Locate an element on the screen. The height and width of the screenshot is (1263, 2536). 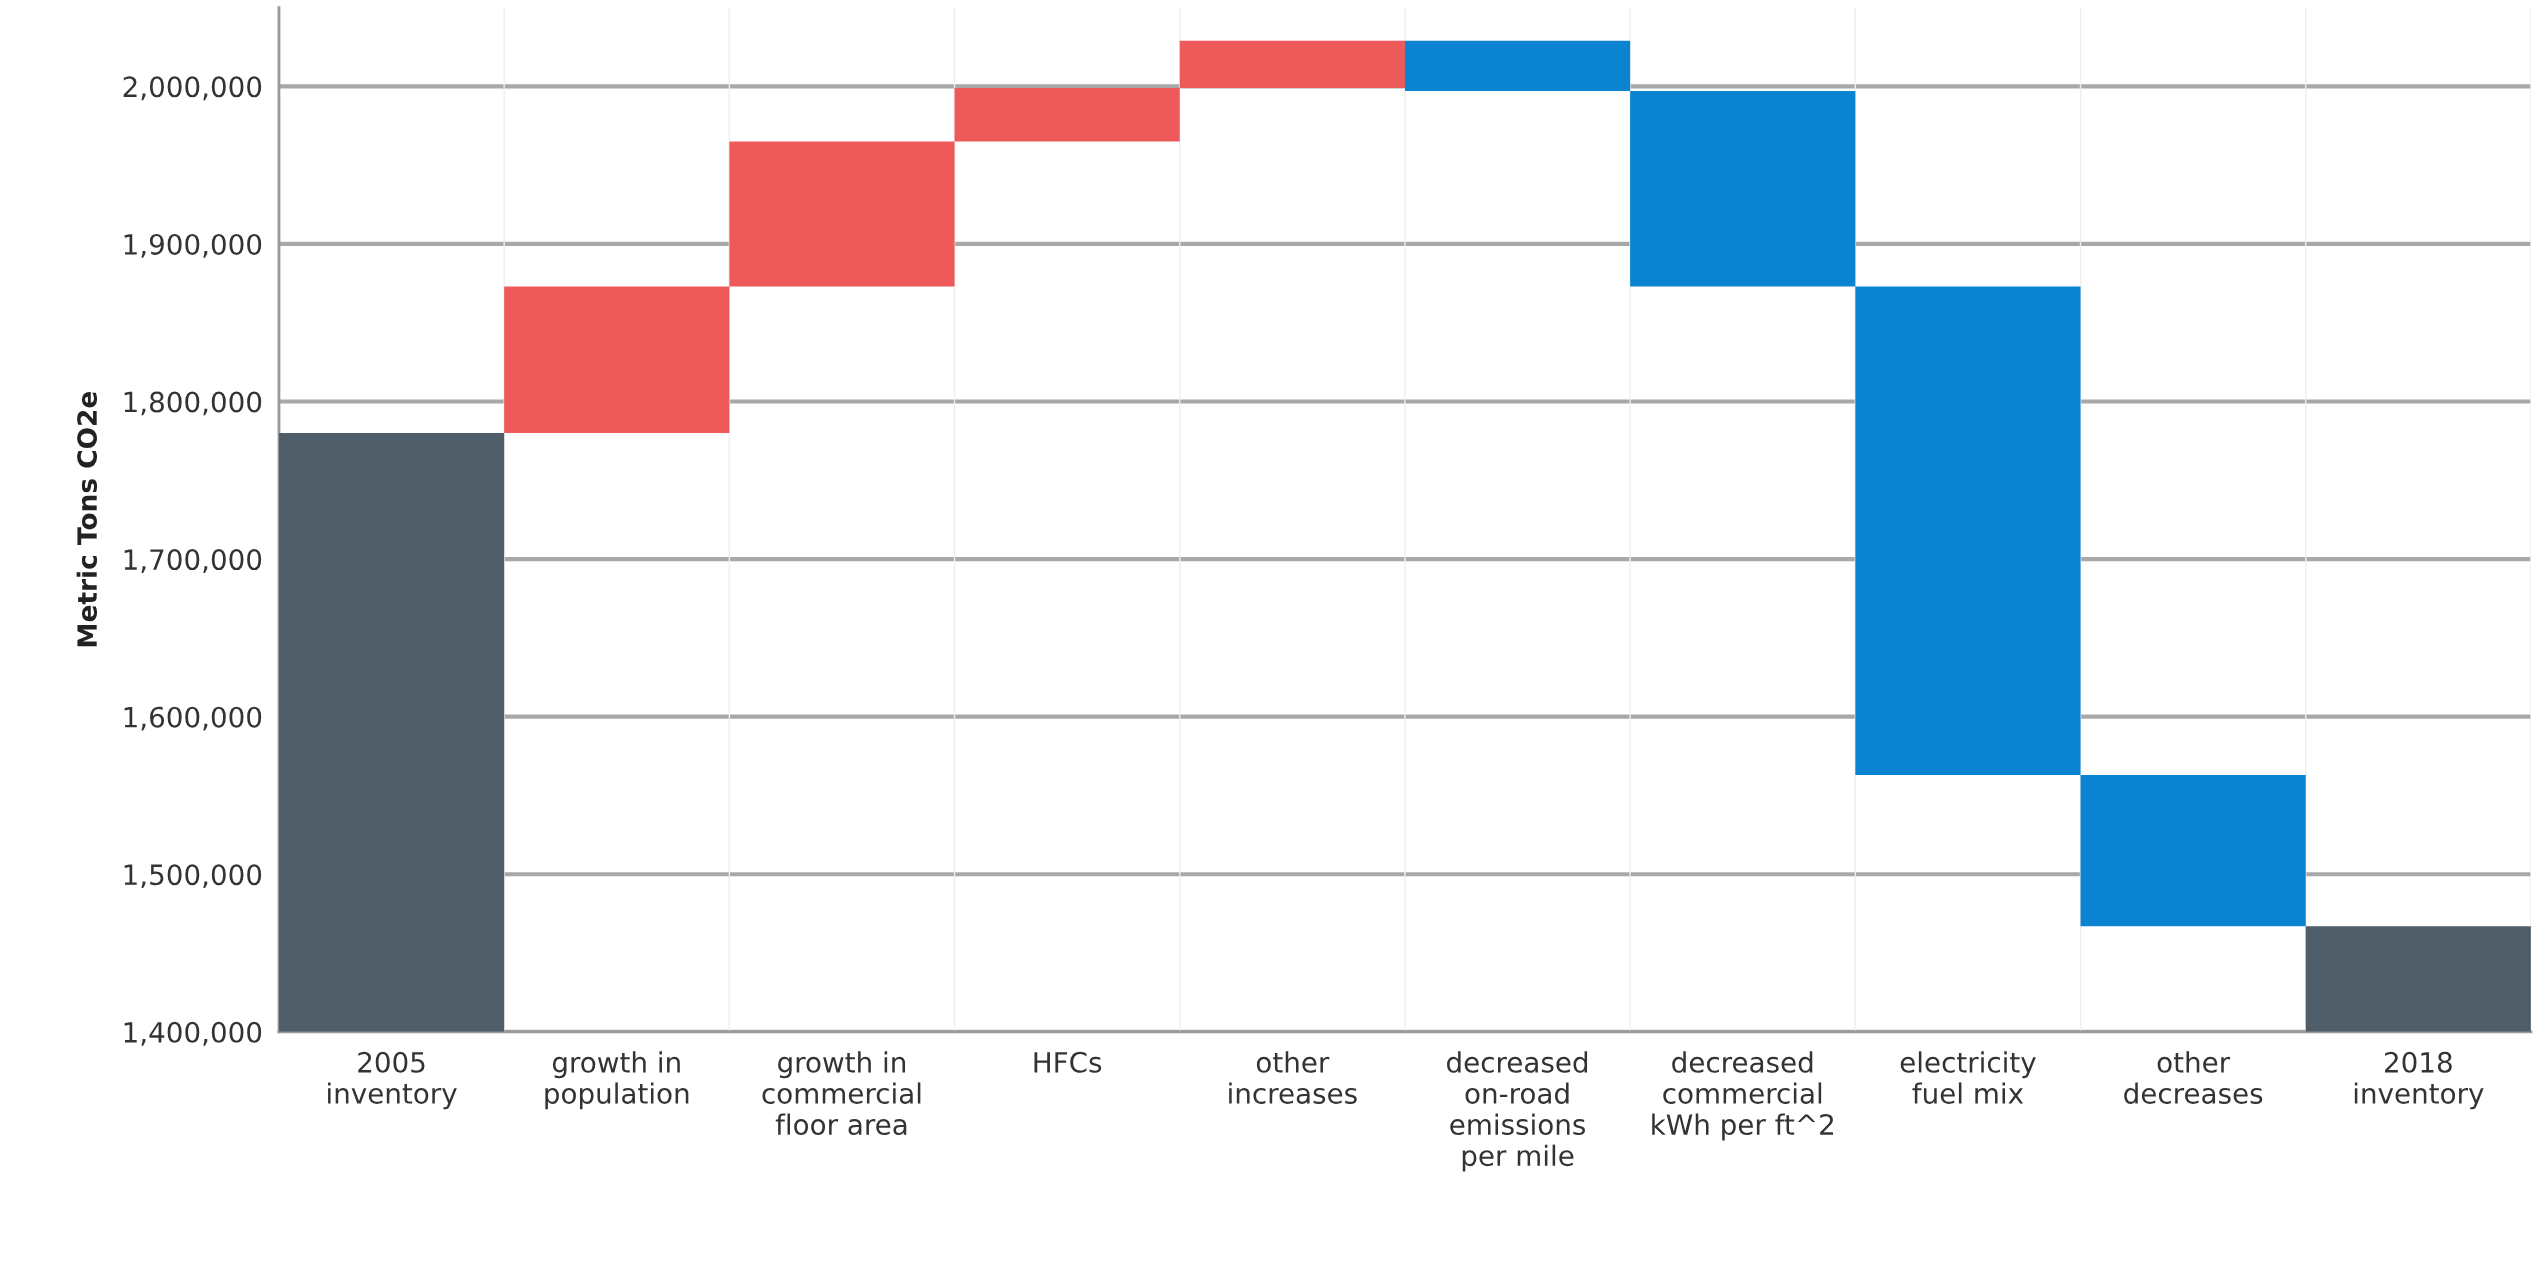
x-tick-label: other decreases is located at coordinates (2193, 1077).